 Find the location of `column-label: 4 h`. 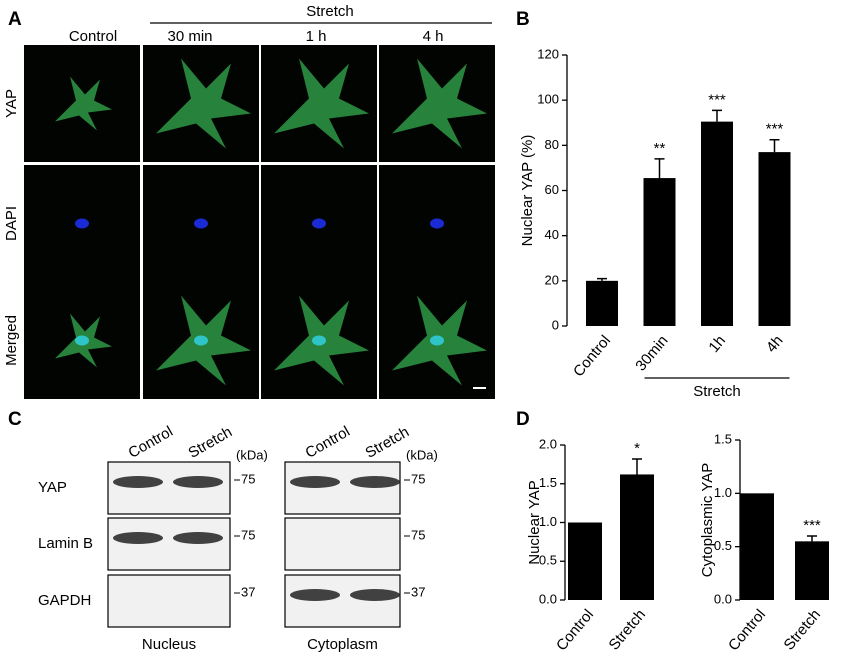

column-label: 4 h is located at coordinates (433, 36).